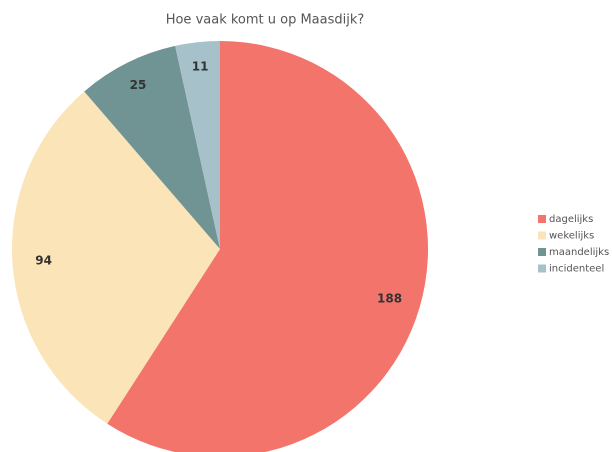 This screenshot has height=452, width=612. Describe the element at coordinates (576, 269) in the screenshot. I see `legend-label: incidenteel` at that location.